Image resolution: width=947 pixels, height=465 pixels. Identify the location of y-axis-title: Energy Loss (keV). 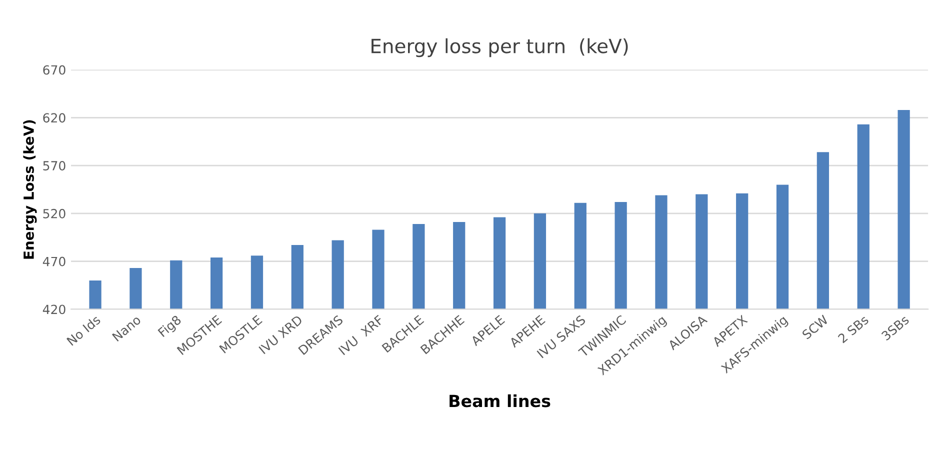
(30, 189).